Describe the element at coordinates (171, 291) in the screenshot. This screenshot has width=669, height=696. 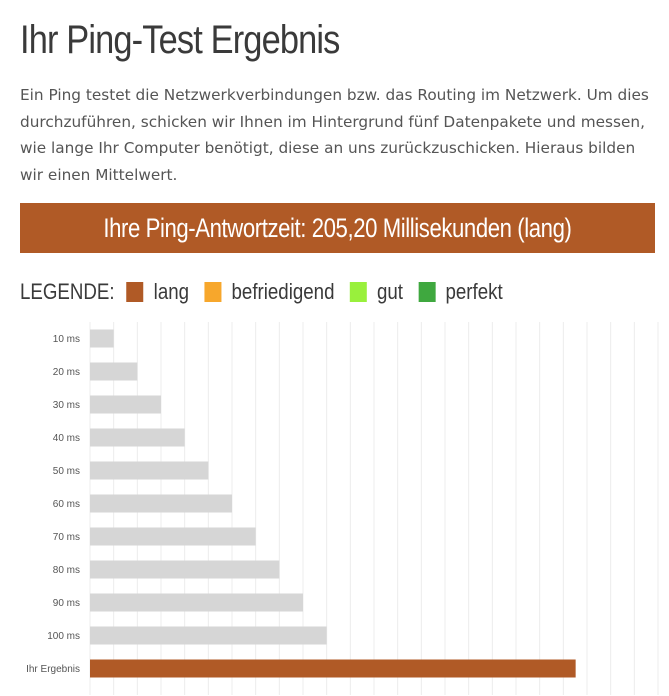
I see `legend-label-lang: lang` at that location.